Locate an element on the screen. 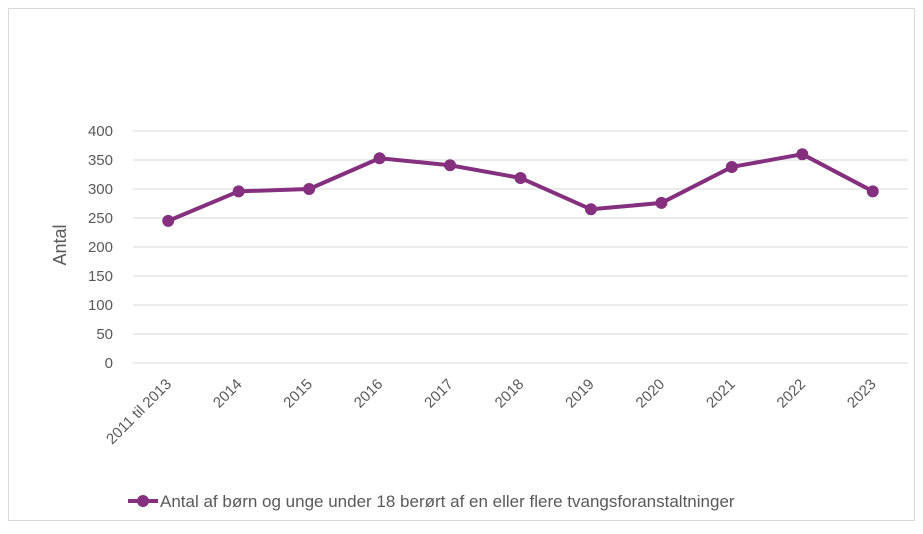 This screenshot has height=534, width=923. y-tick-label: 200 is located at coordinates (100, 247).